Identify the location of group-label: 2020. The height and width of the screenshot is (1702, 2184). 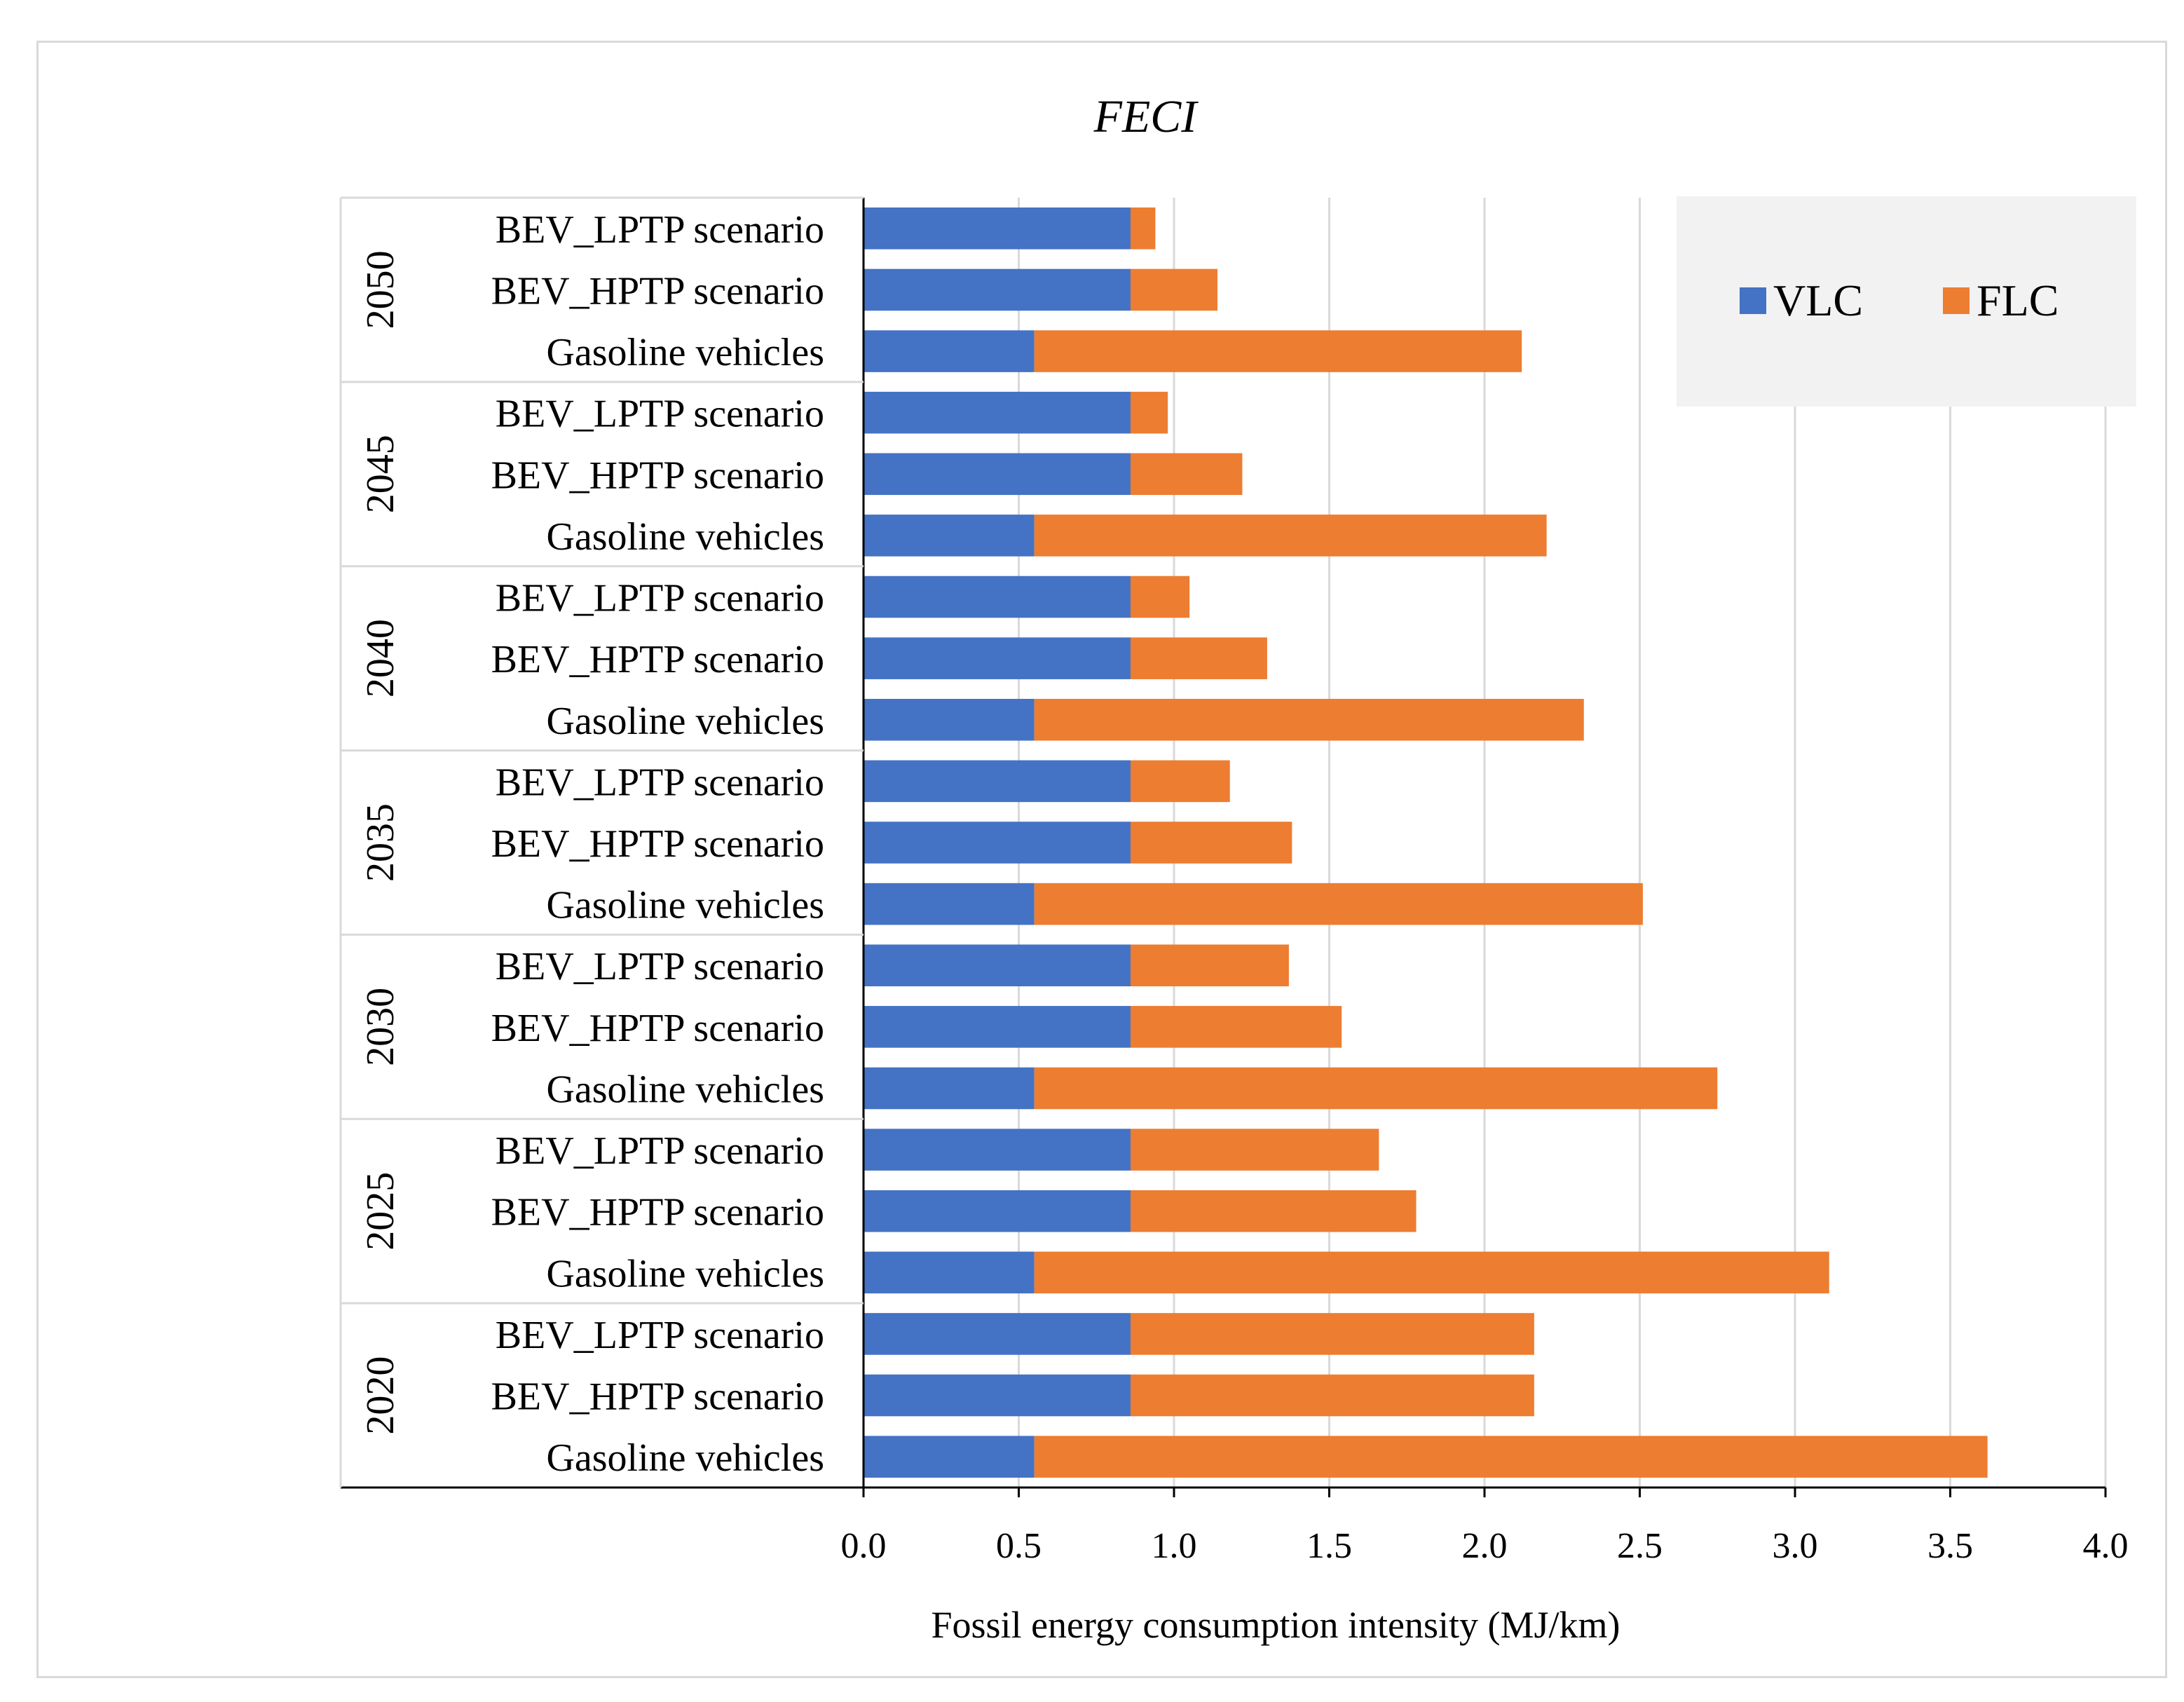
(380, 1395).